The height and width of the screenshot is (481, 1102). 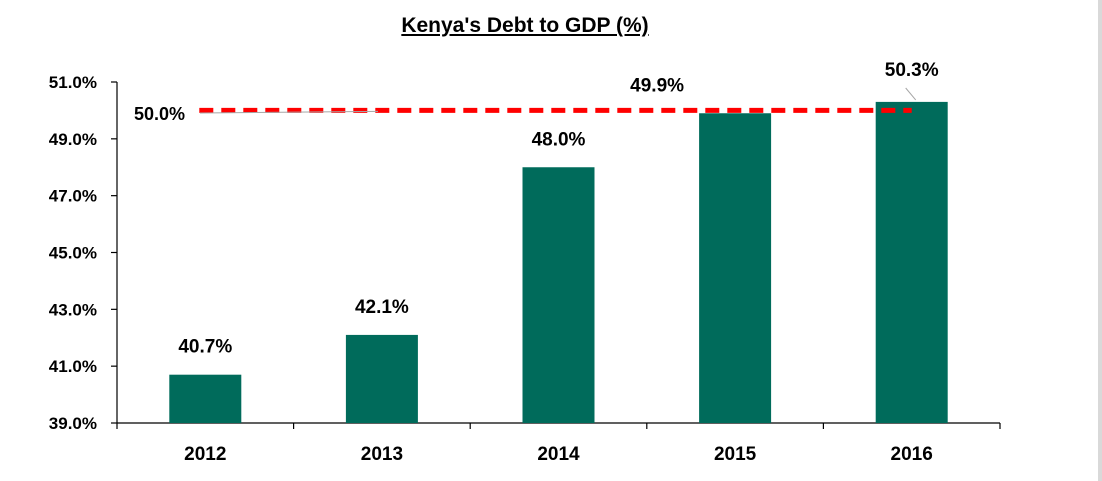 I want to click on data-label-leader, so click(x=911, y=94).